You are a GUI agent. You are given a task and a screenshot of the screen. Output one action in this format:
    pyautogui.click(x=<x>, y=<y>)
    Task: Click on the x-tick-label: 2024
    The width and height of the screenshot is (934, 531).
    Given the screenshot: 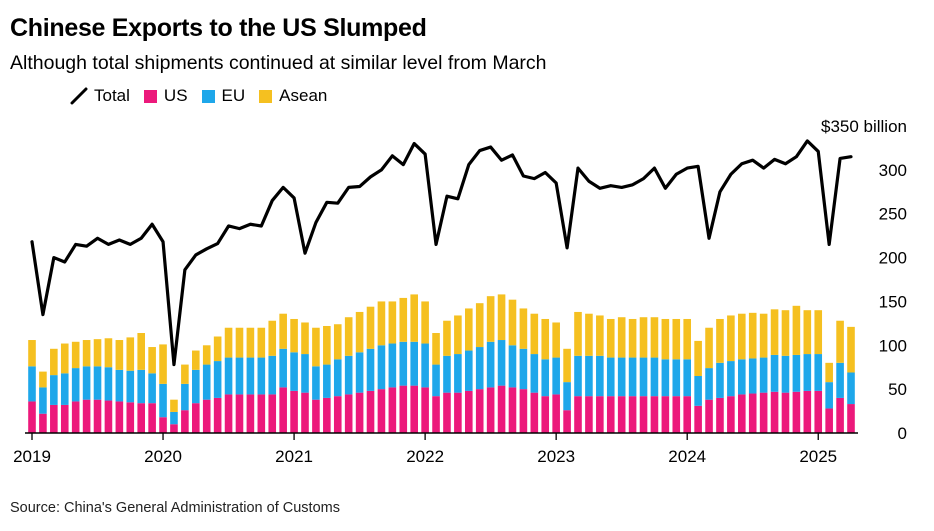 What is the action you would take?
    pyautogui.click(x=687, y=456)
    